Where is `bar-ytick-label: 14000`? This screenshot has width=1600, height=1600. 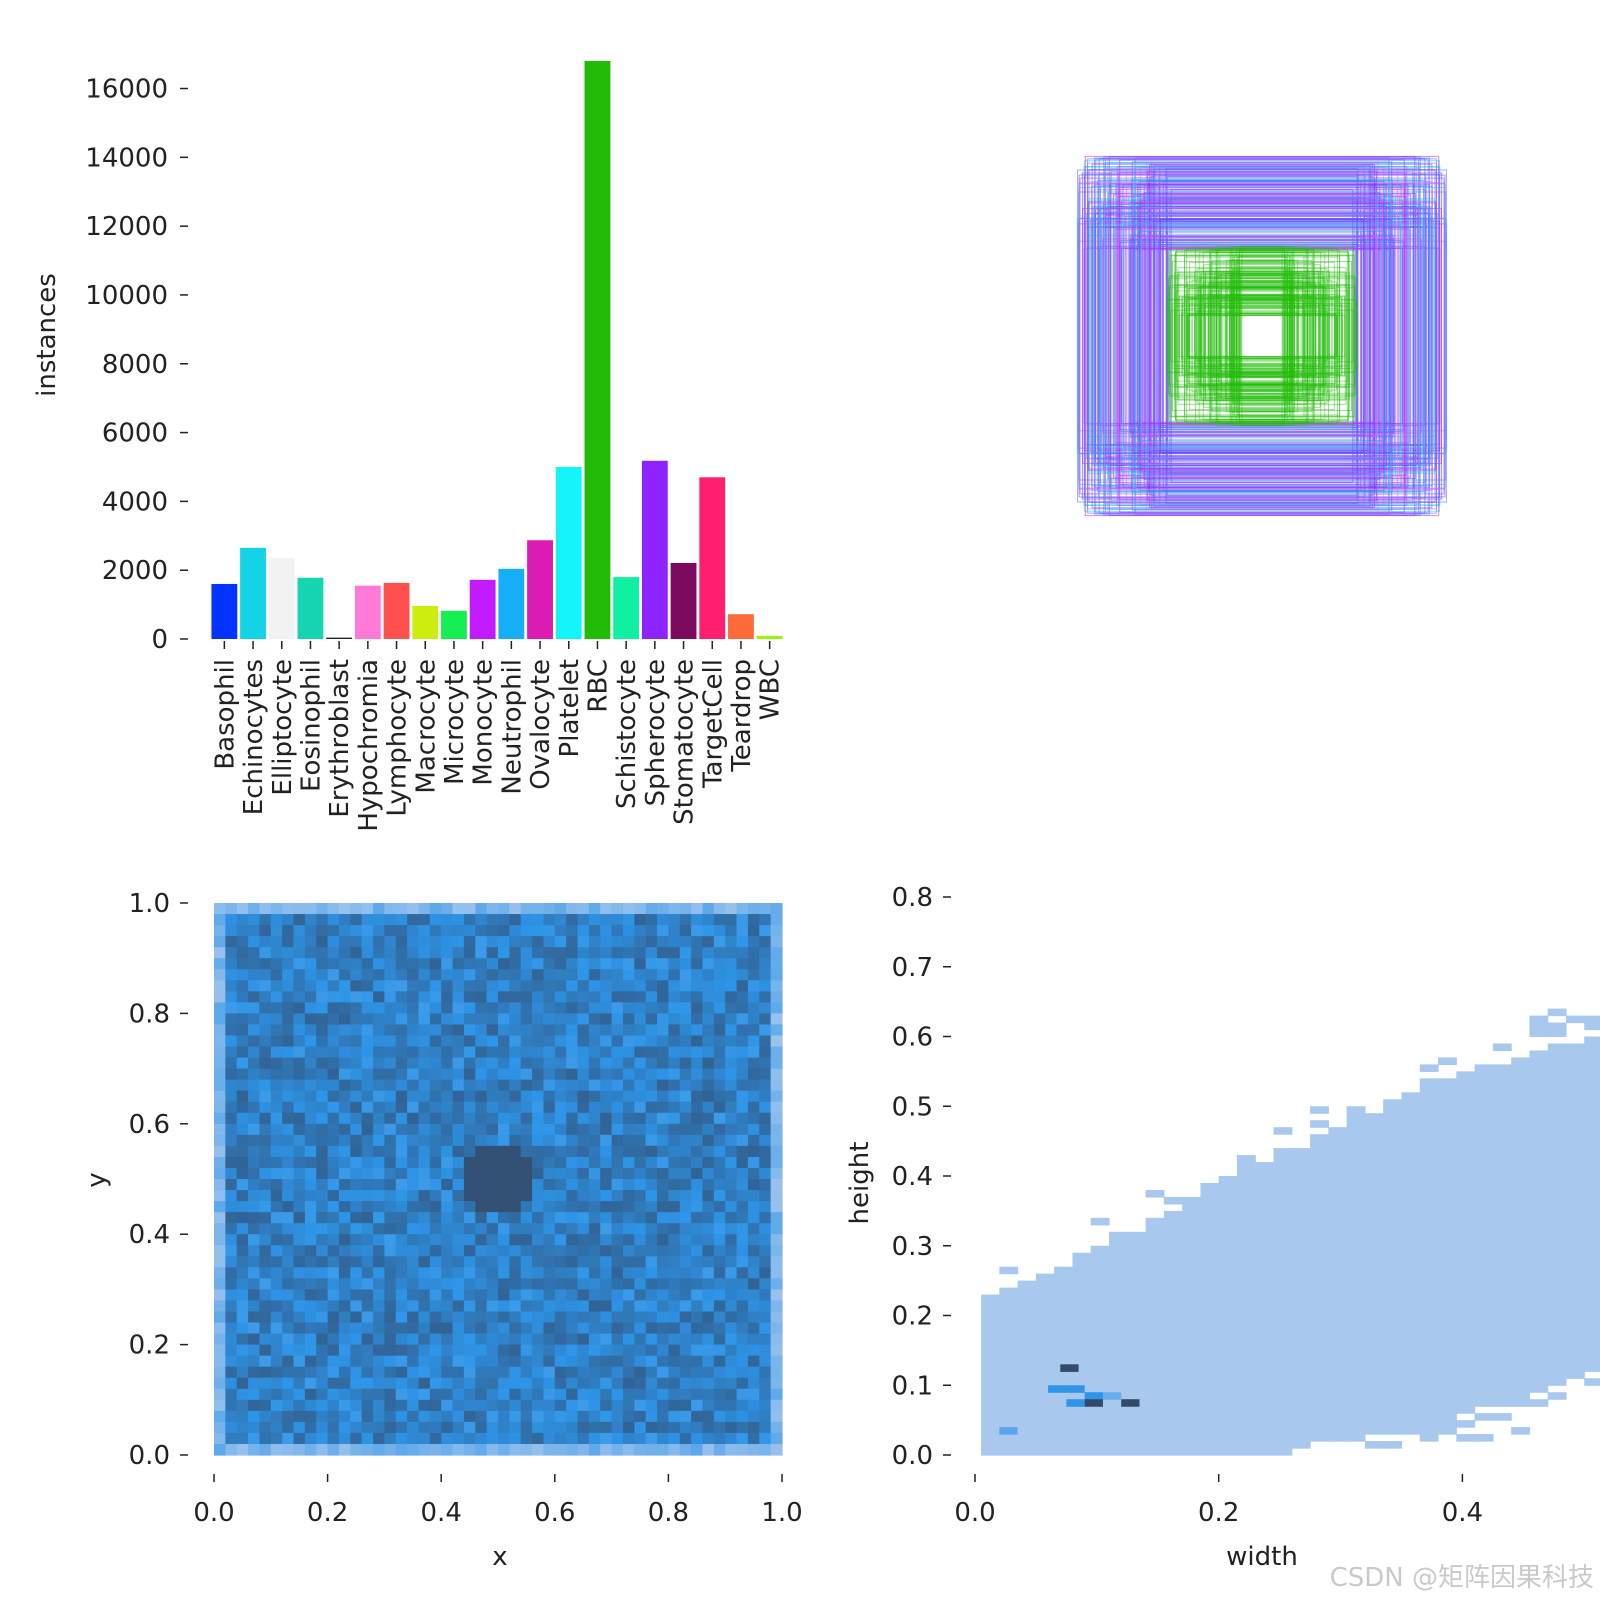
bar-ytick-label: 14000 is located at coordinates (126, 158).